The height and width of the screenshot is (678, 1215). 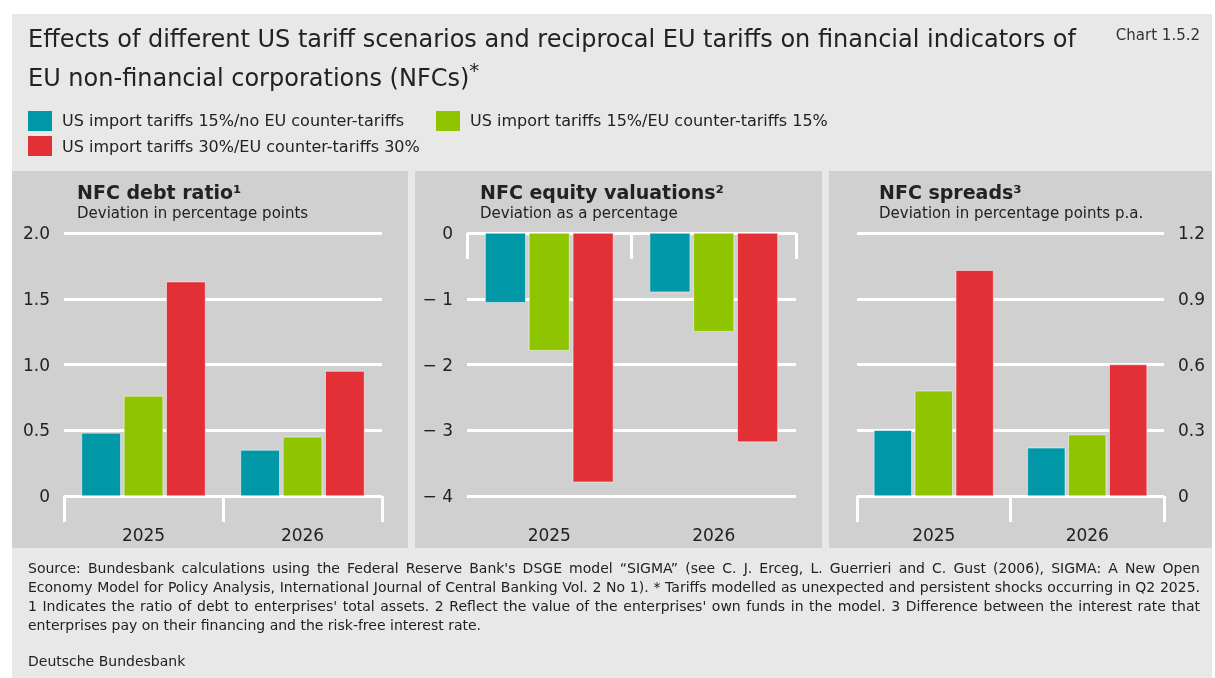 What do you see at coordinates (36, 233) in the screenshot?
I see `y-tick-label: 2.0` at bounding box center [36, 233].